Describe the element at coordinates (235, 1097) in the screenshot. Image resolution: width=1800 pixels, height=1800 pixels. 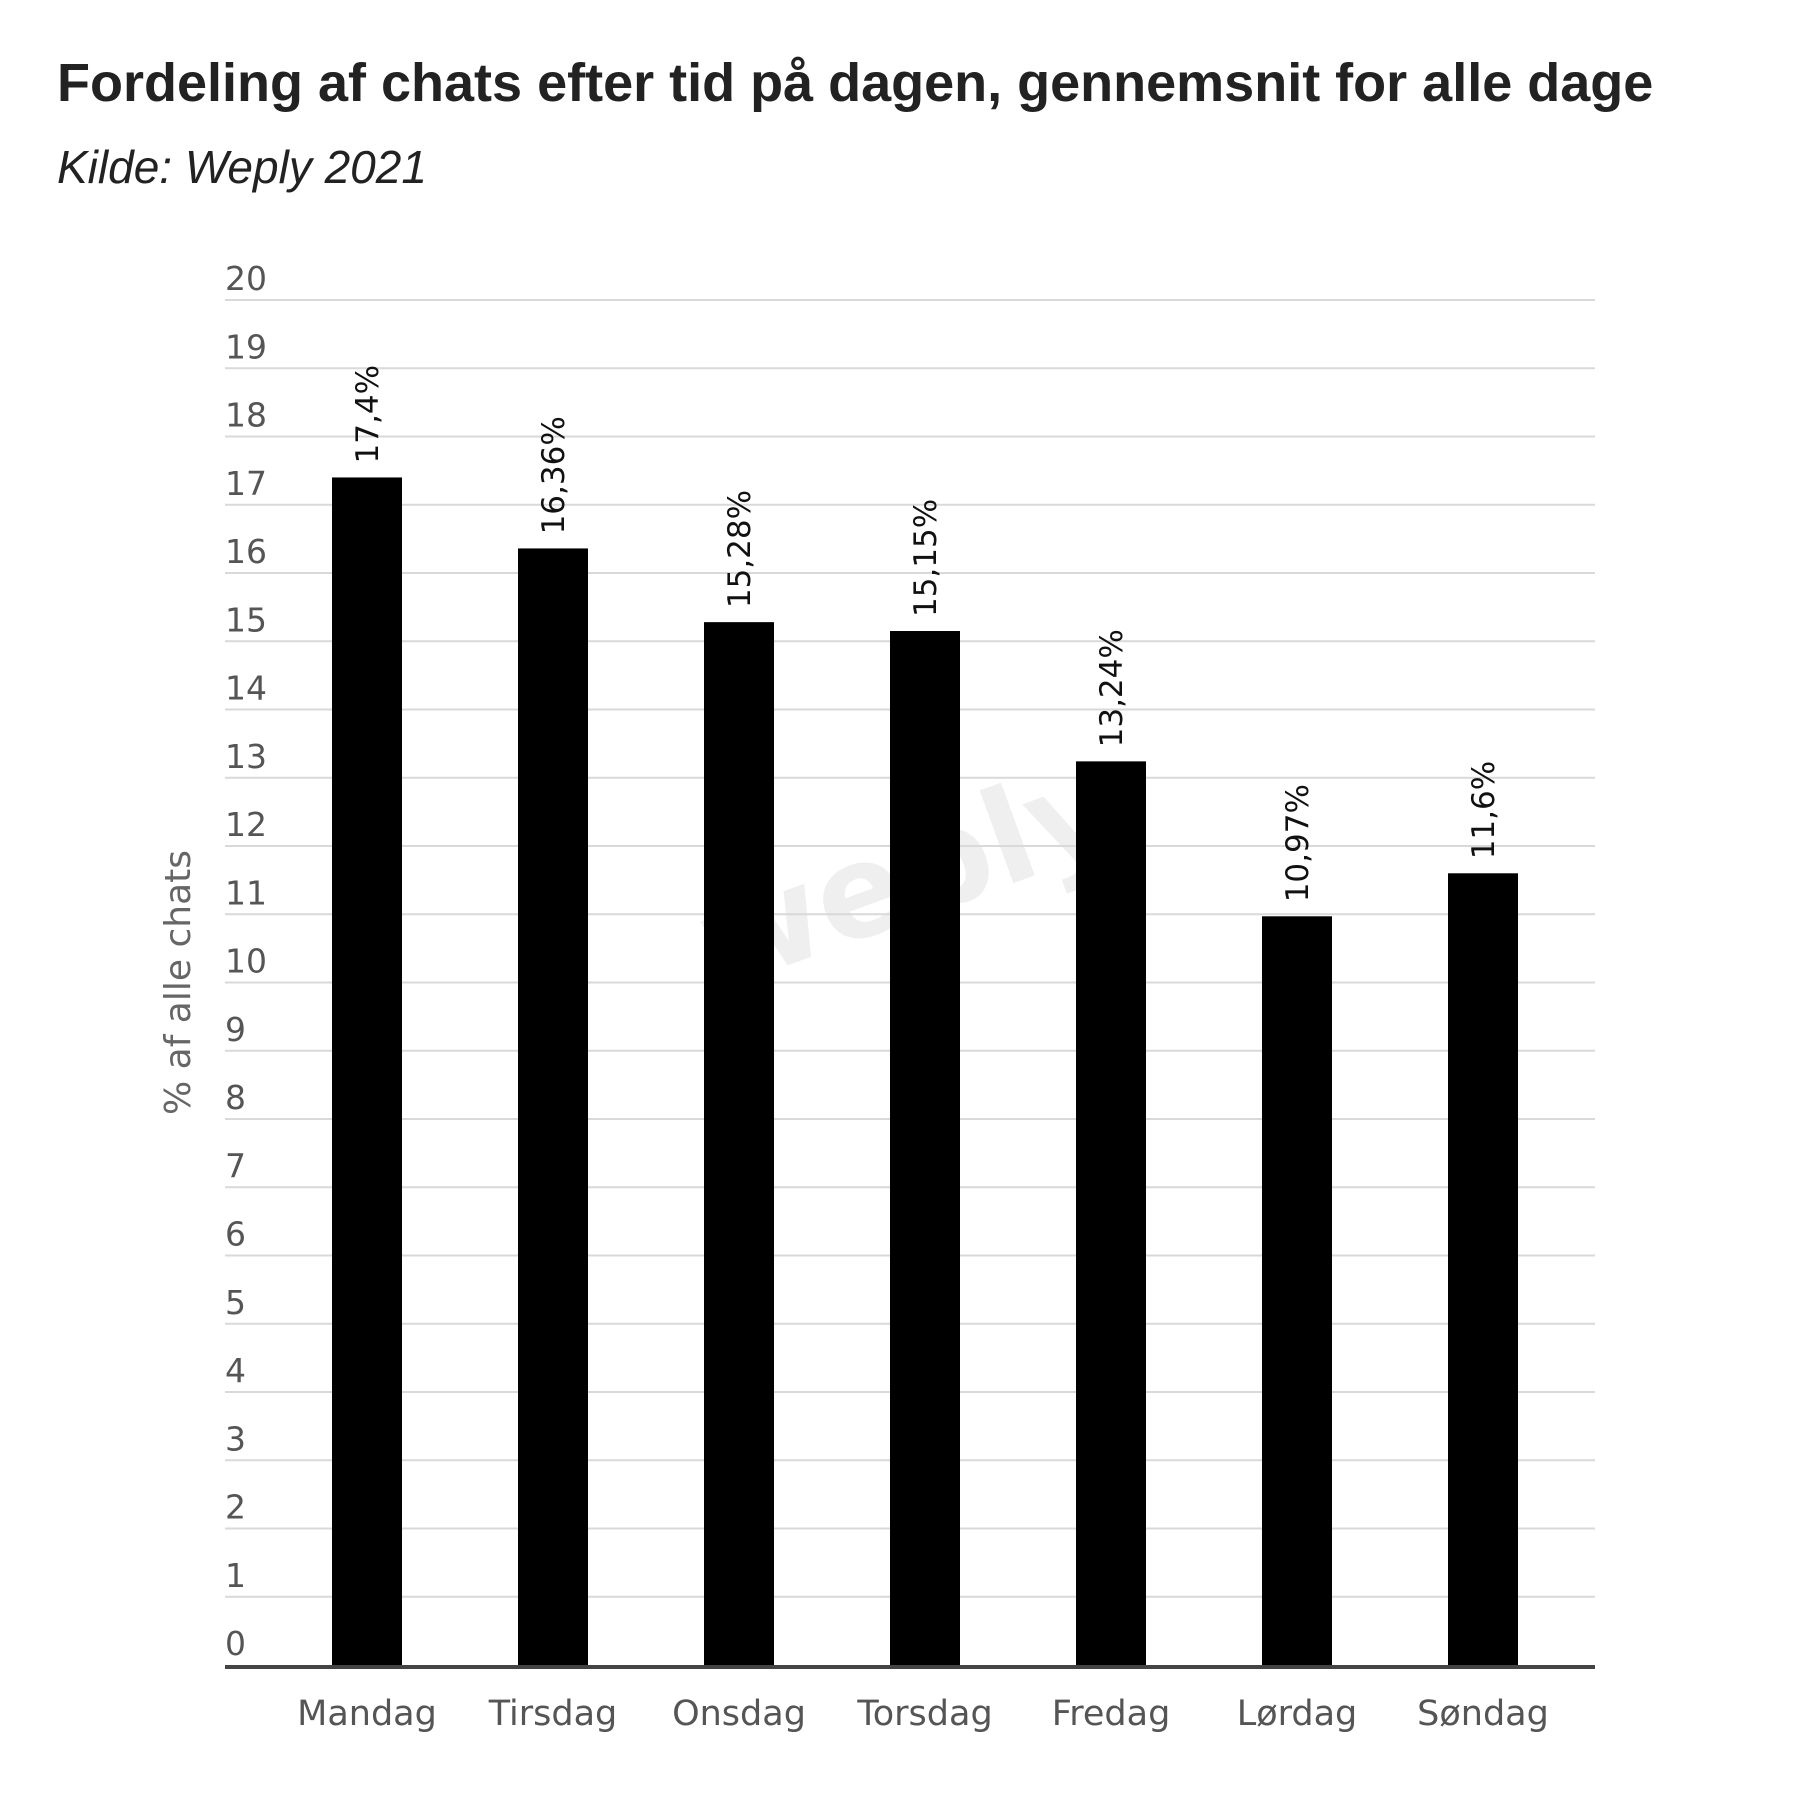
I see `y-tick-label: 8` at that location.